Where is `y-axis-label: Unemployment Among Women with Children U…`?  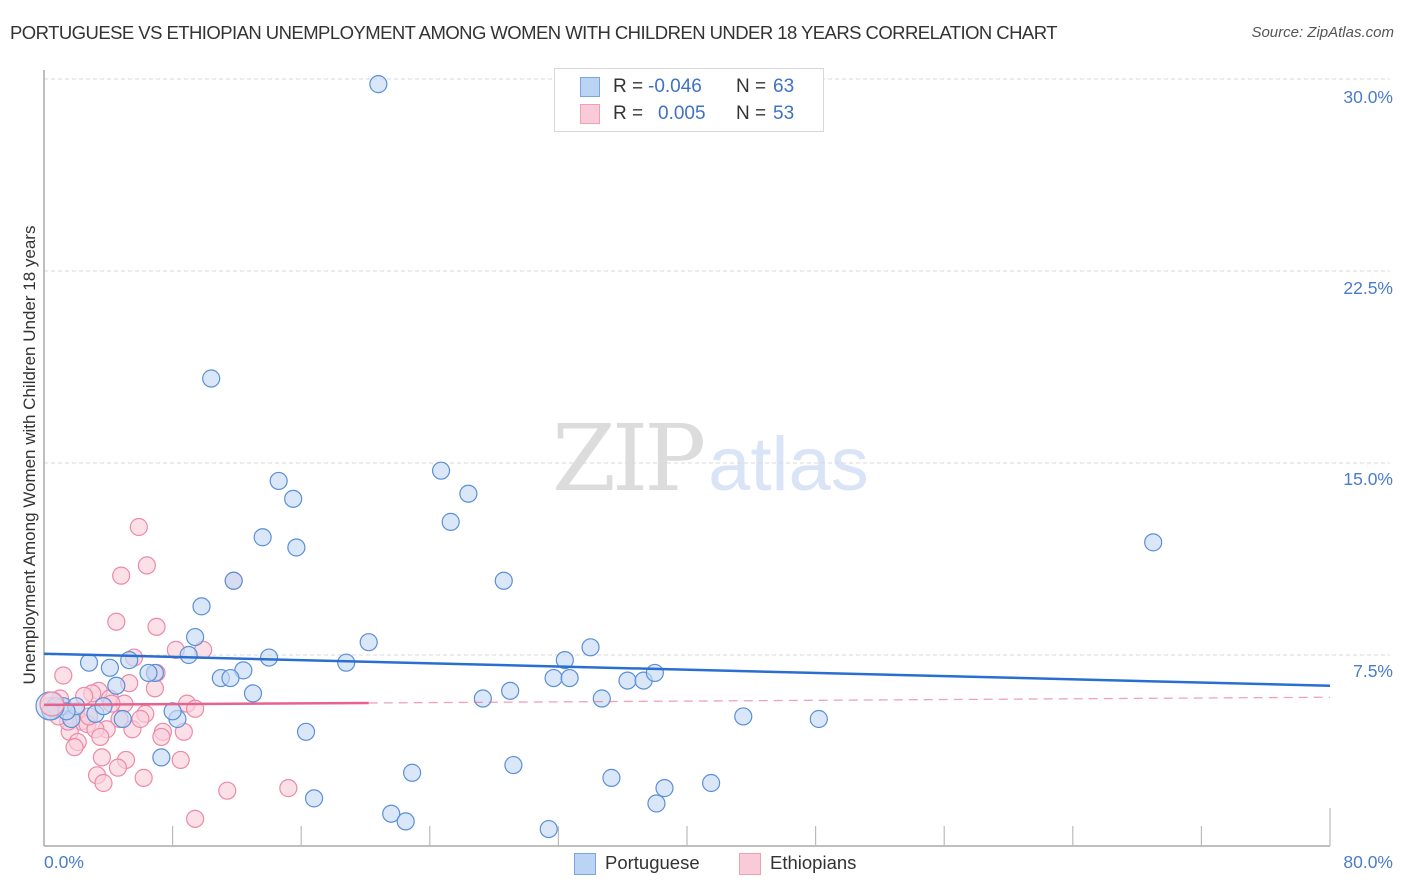
y-axis-label: Unemployment Among Women with Children U… is located at coordinates (29, 455).